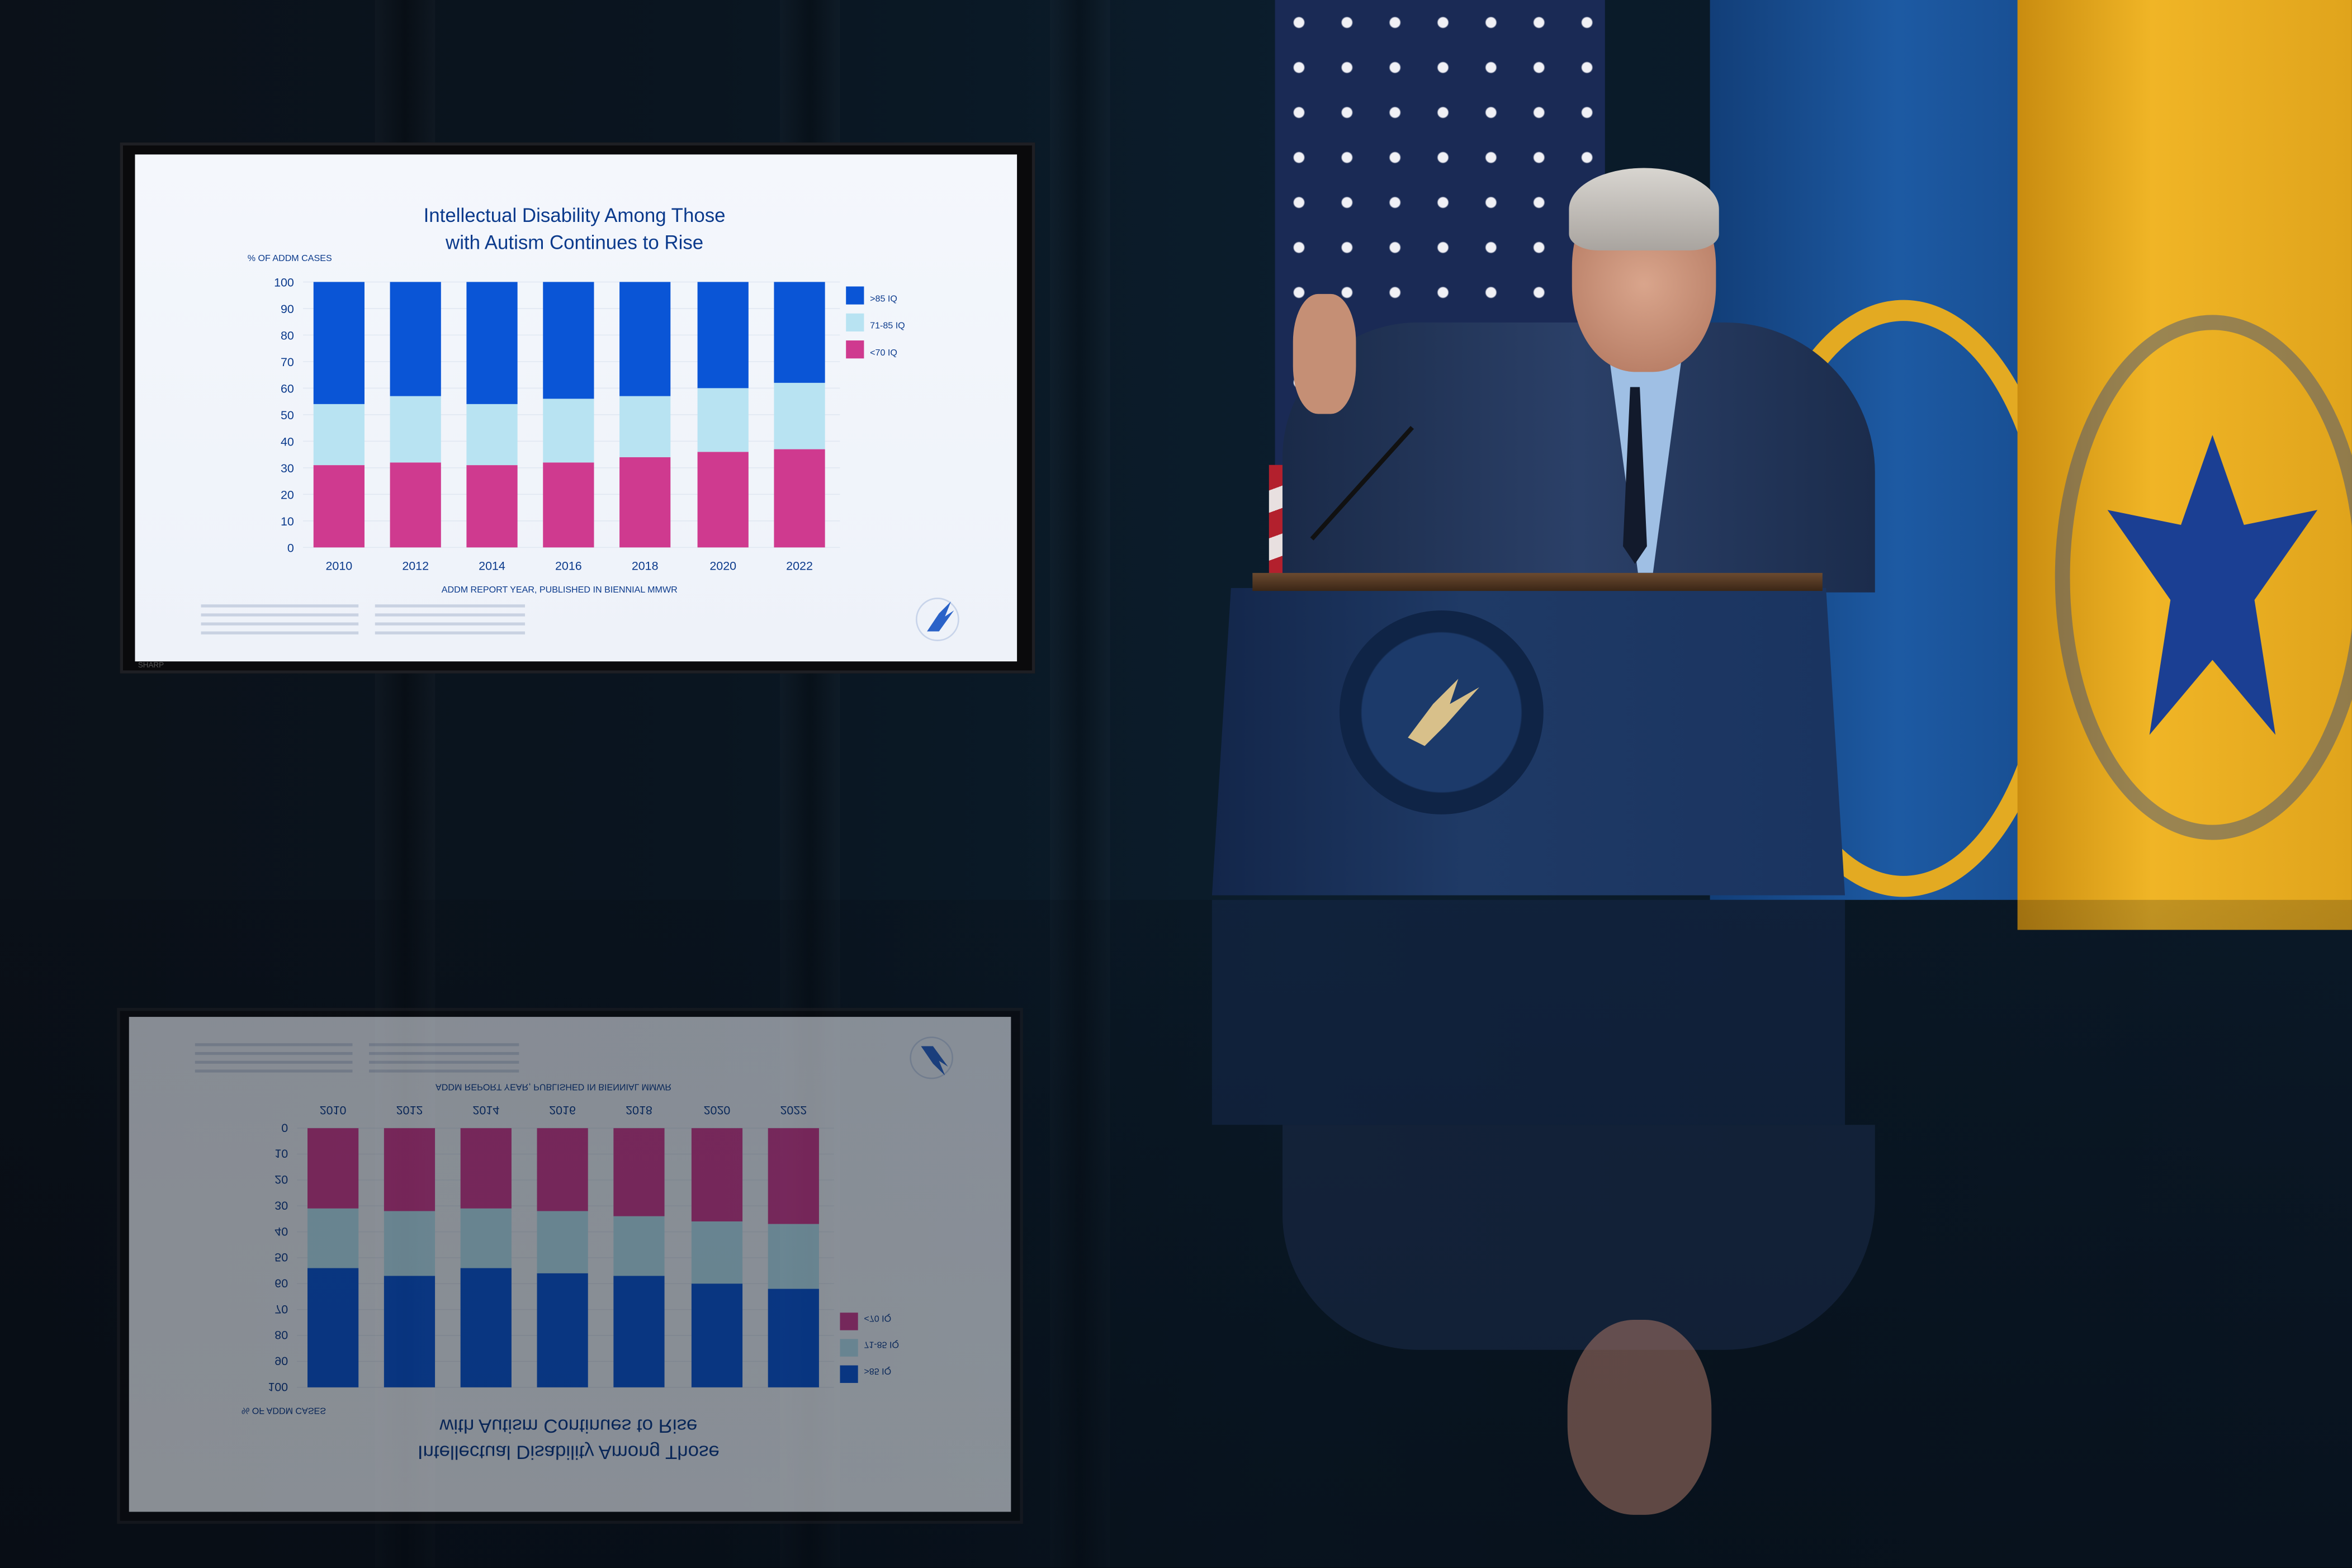  What do you see at coordinates (1644, 209) in the screenshot?
I see `speaker-hair` at bounding box center [1644, 209].